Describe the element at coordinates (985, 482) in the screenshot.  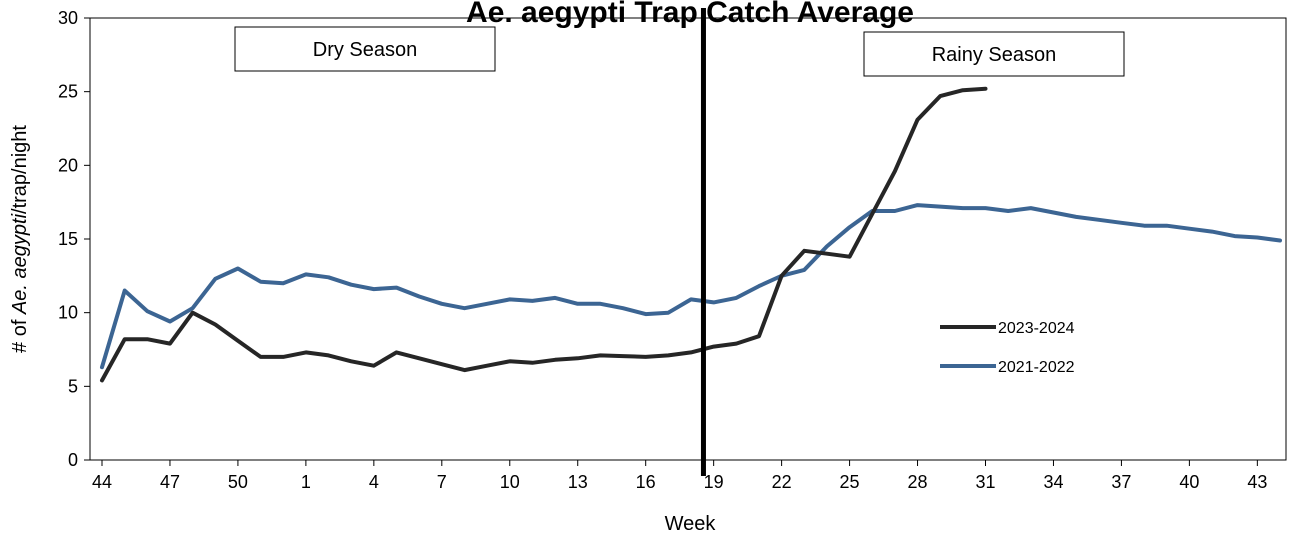
I see `x-tick-label: 31` at that location.